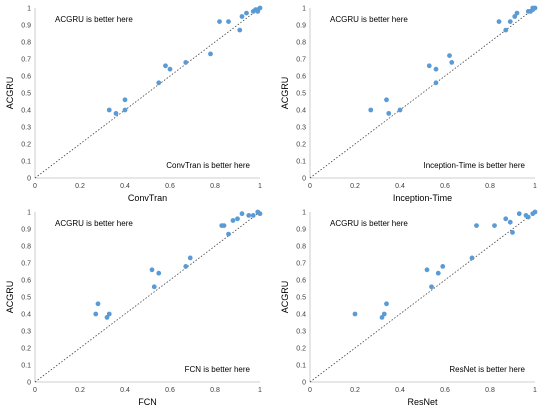 Image resolution: width=550 pixels, height=409 pixels. What do you see at coordinates (147, 402) in the screenshot?
I see `x-axis-title: FCN` at bounding box center [147, 402].